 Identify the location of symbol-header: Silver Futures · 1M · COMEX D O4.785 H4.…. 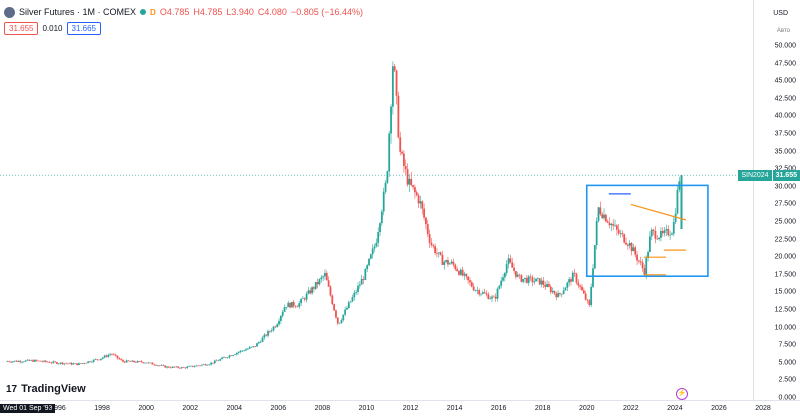
(183, 12).